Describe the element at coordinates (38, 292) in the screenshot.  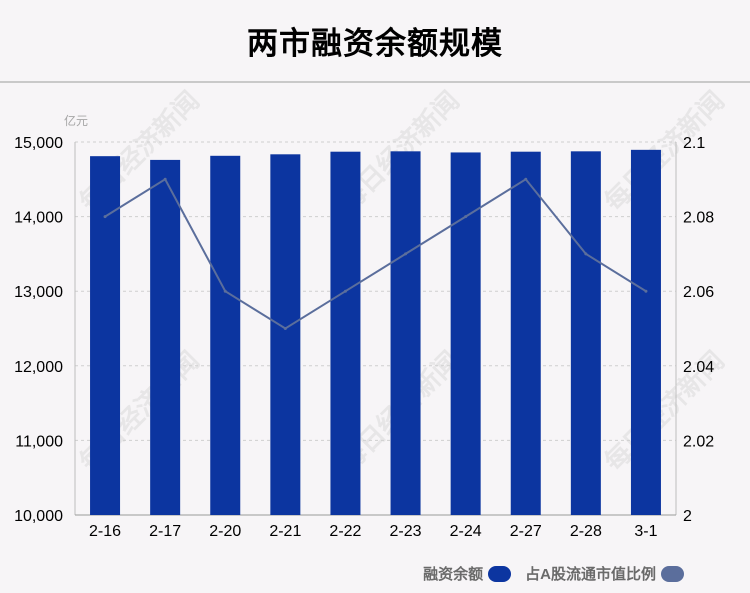
I see `y-tick-label-left: 13,000` at that location.